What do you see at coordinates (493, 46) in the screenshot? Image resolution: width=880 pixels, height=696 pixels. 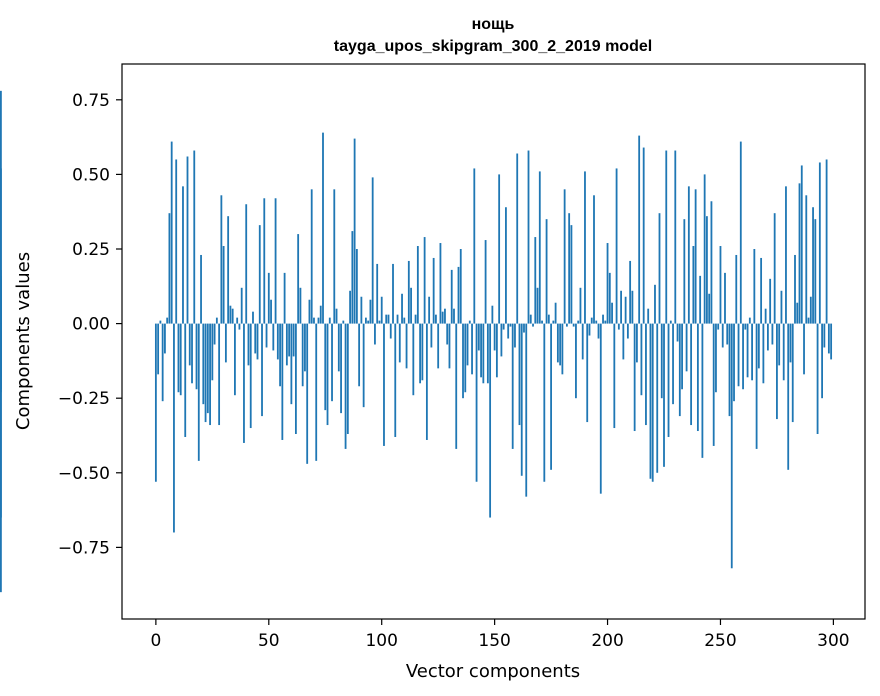 I see `chart-subtitle: tayga_upos_skipgram_300_2_2019 model` at bounding box center [493, 46].